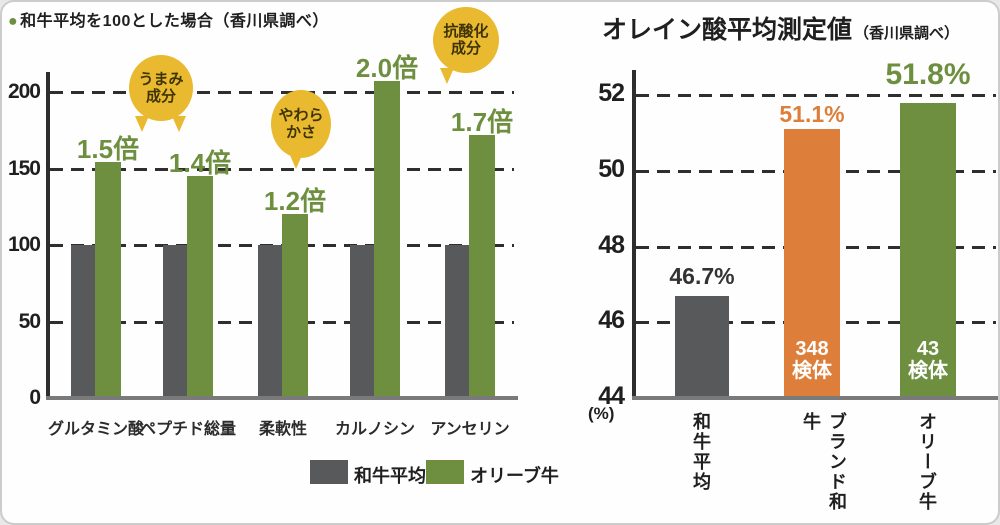 The height and width of the screenshot is (525, 1000). What do you see at coordinates (24, 244) in the screenshot?
I see `left-ytick-100: 100` at bounding box center [24, 244].